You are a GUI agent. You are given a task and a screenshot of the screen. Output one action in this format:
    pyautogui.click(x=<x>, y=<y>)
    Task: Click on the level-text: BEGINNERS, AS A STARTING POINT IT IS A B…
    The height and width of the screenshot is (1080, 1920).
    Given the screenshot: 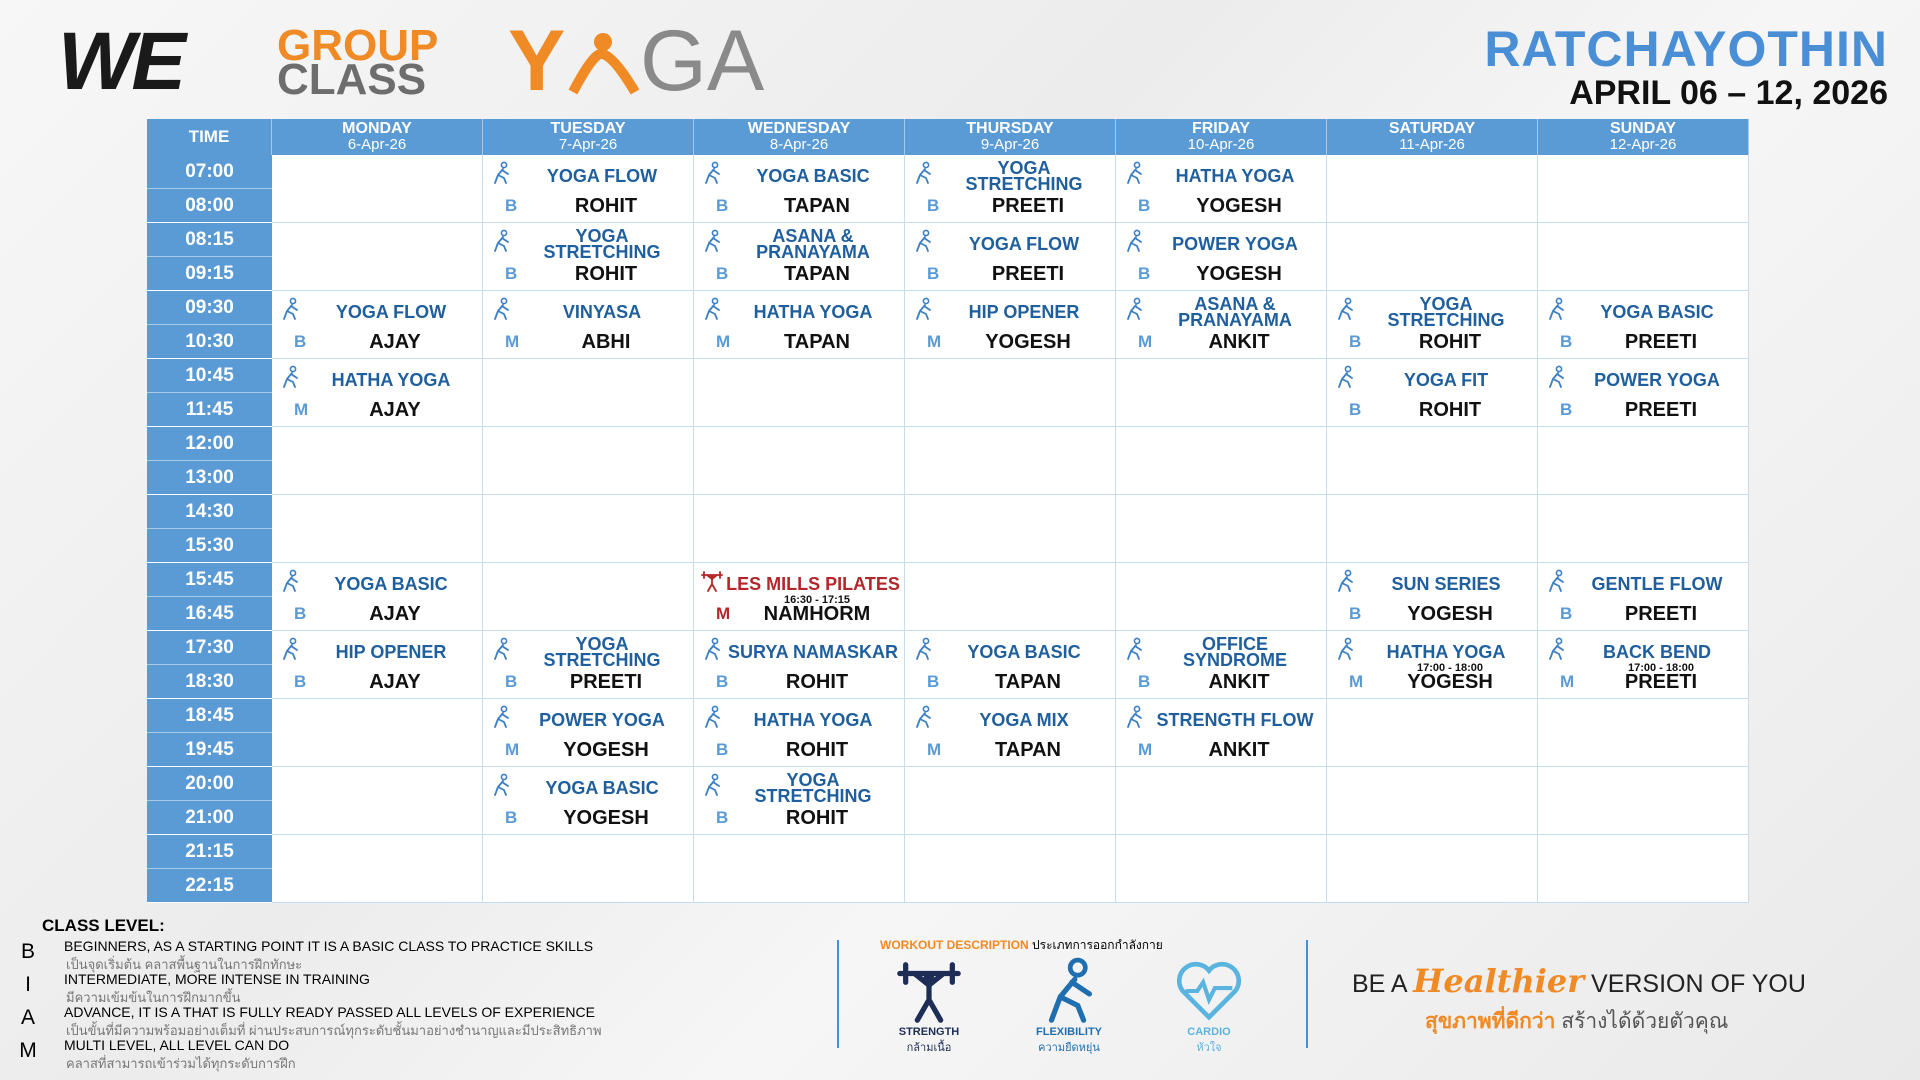 What is the action you would take?
    pyautogui.click(x=329, y=946)
    